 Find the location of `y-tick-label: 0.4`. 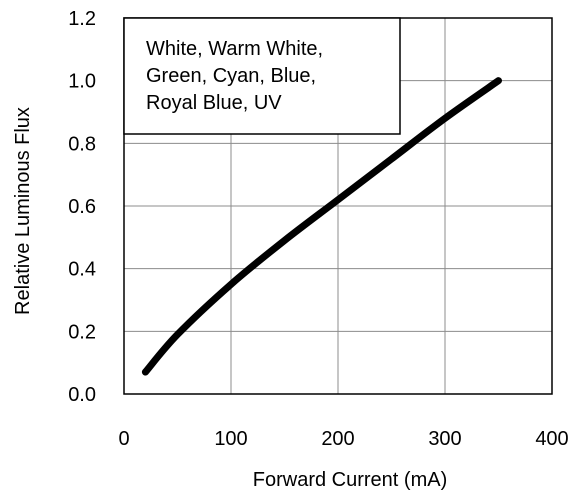

y-tick-label: 0.4 is located at coordinates (82, 270).